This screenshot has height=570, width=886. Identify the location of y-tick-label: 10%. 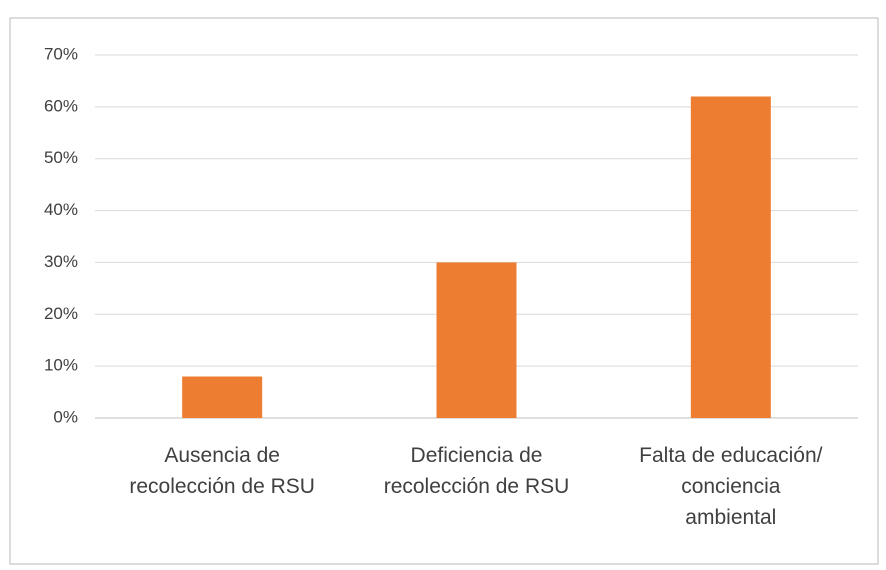
(61, 365).